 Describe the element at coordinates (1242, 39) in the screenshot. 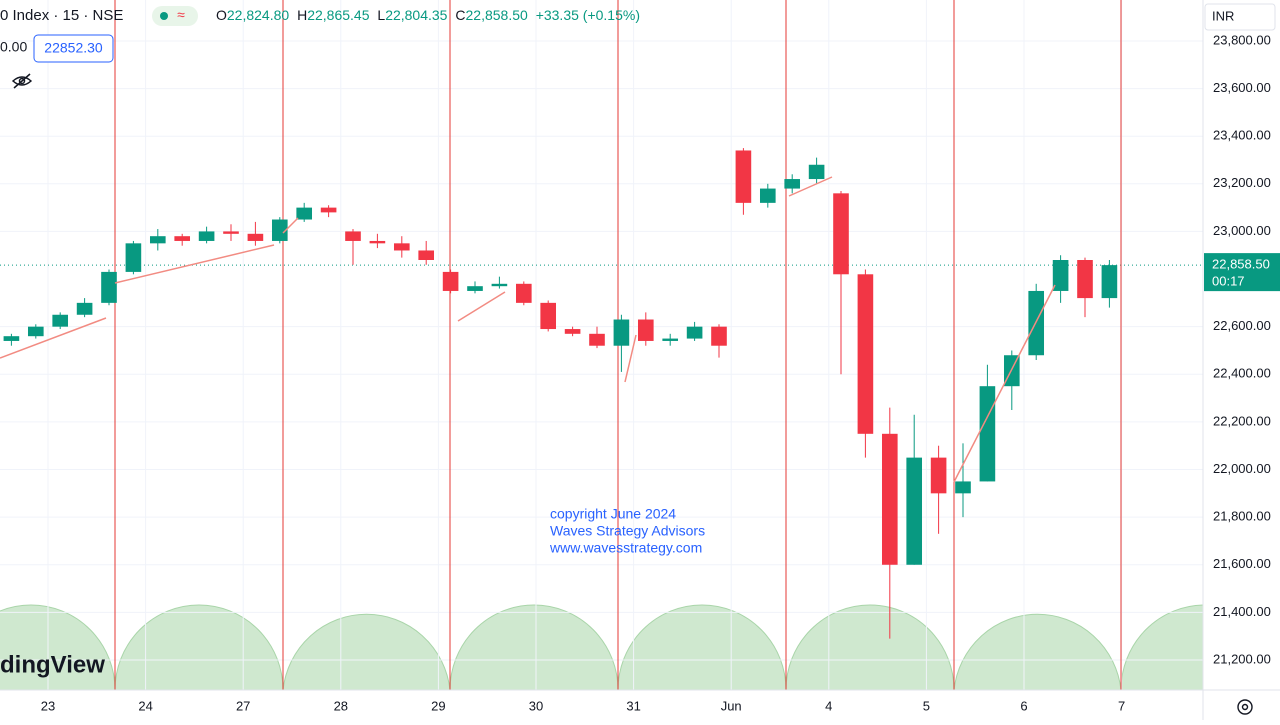

I see `y-tick-label: 23,800.00` at that location.